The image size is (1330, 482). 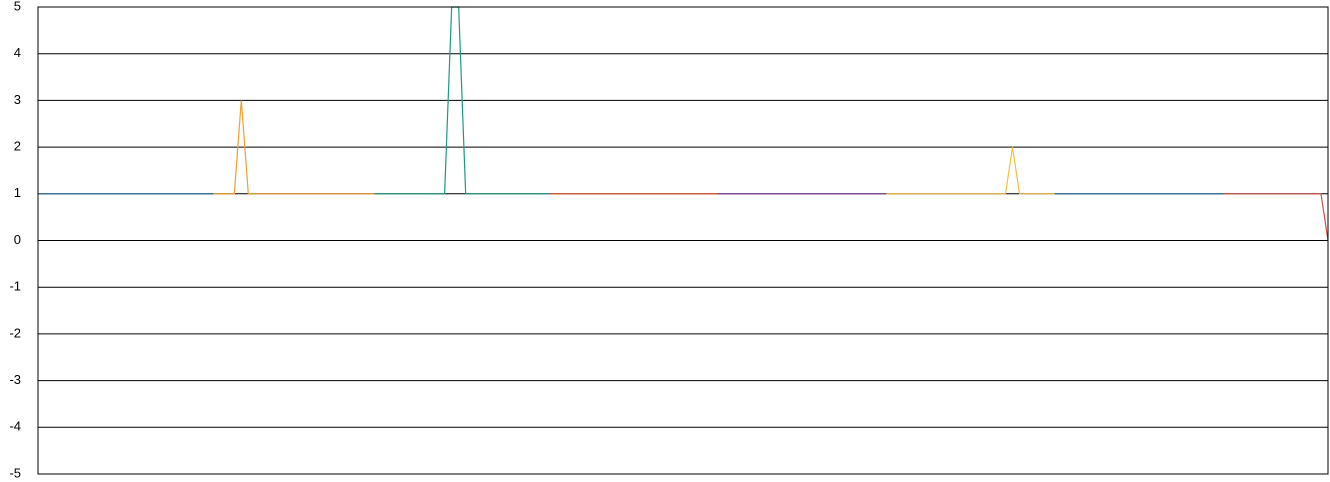 I want to click on y-tick-label: 2, so click(x=17, y=146).